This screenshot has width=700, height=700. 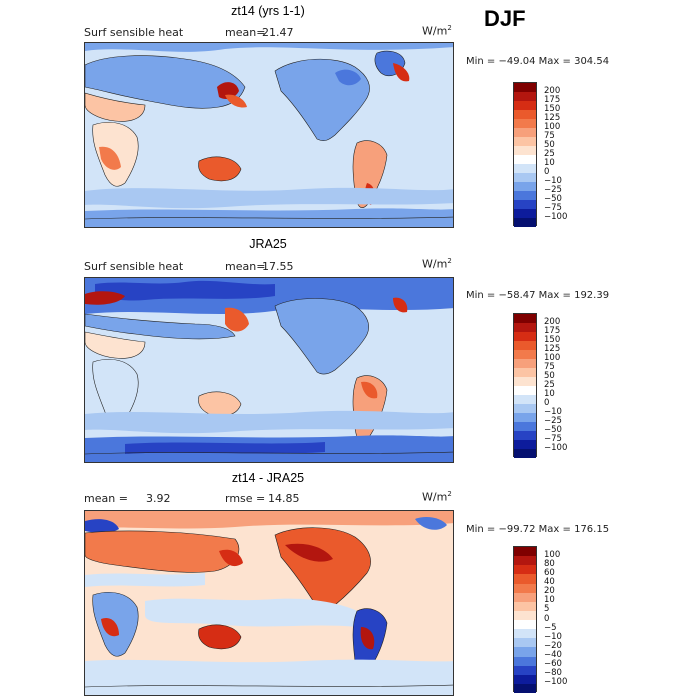 I want to click on panel-3-mean-value: 3.92, so click(x=158, y=498).